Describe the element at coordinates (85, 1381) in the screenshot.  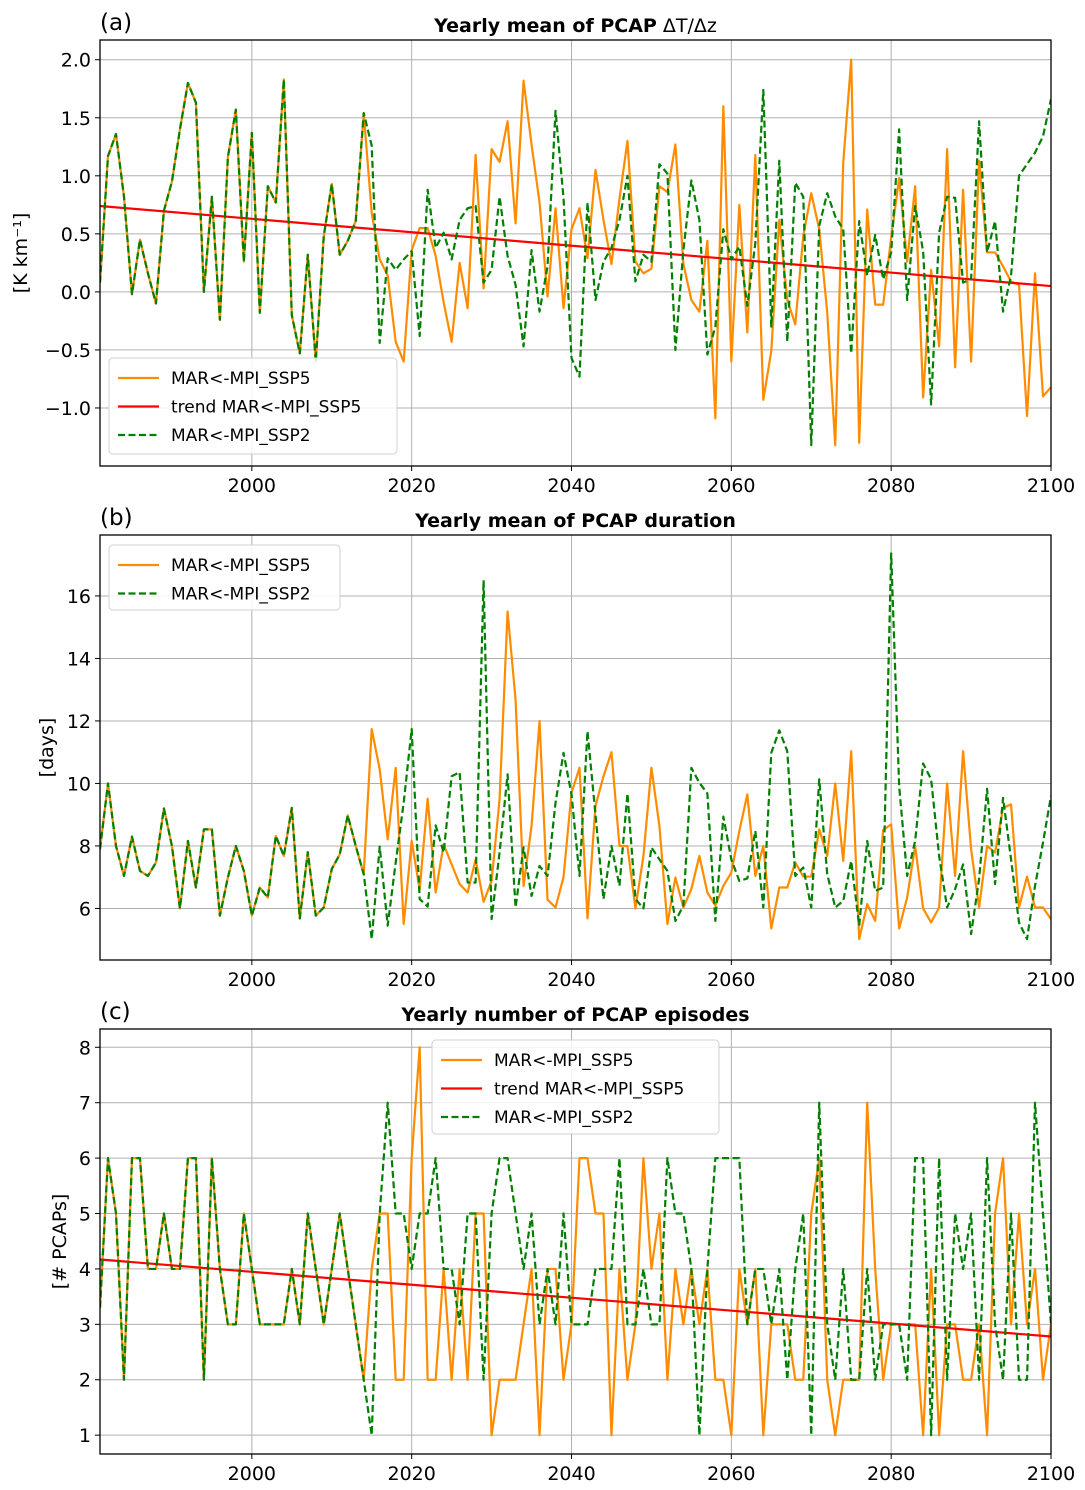
I see `y-tick-label: 2` at that location.